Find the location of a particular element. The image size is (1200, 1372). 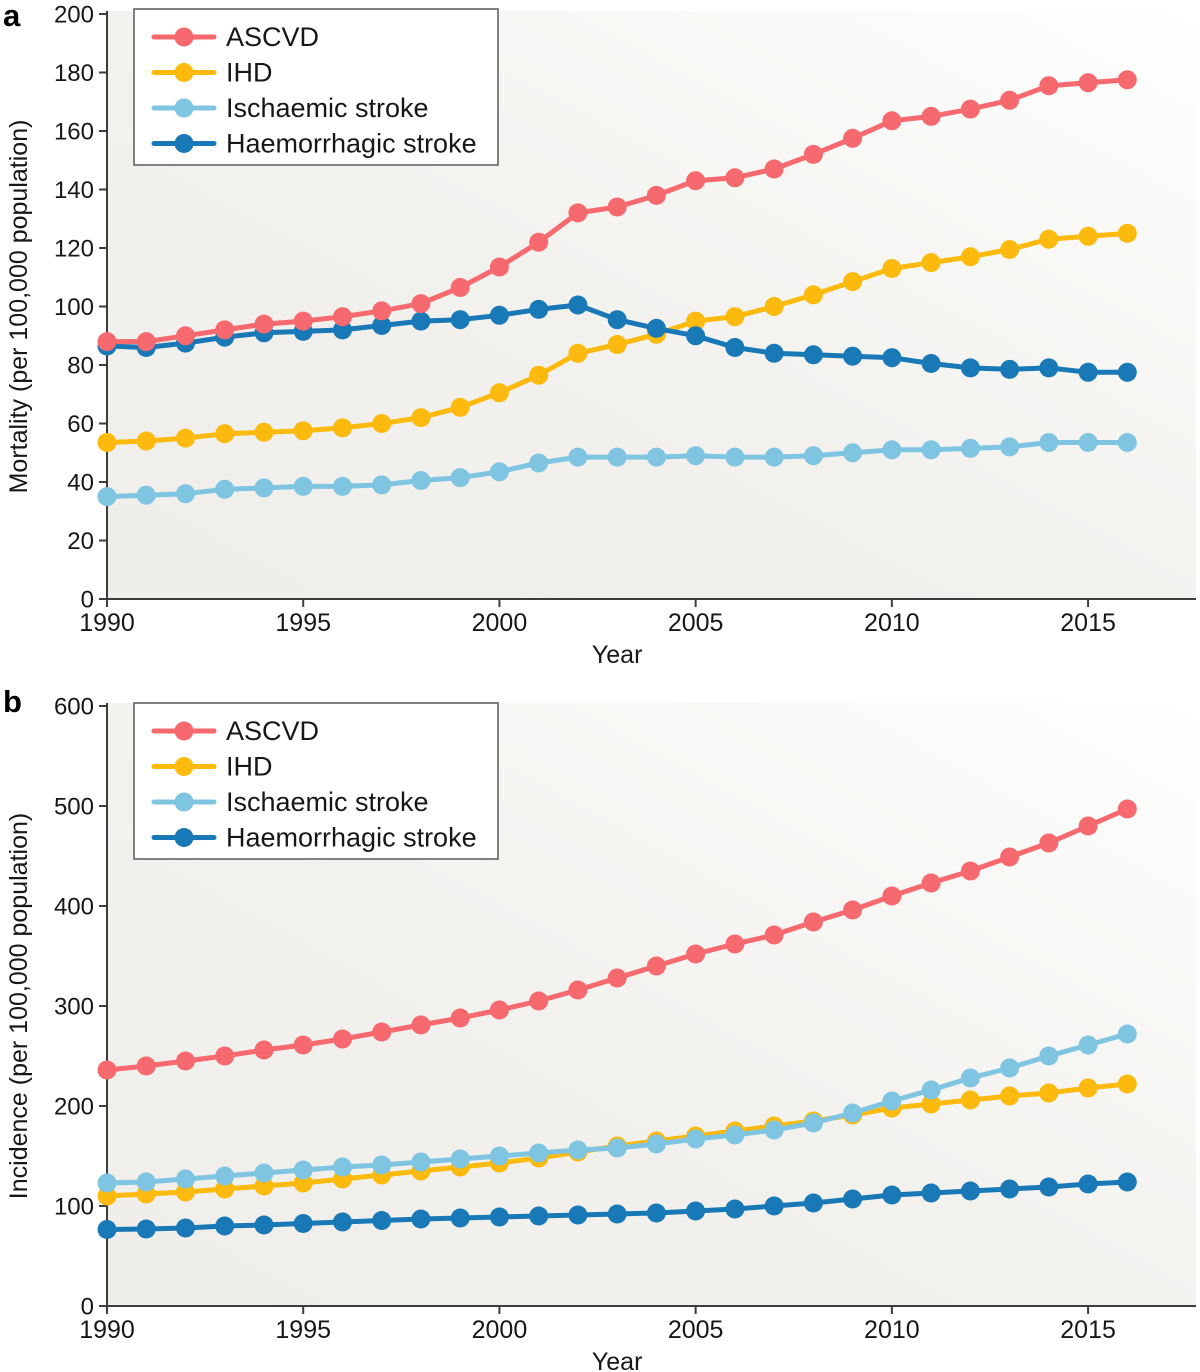

x-tick-label: 2005 is located at coordinates (696, 1330).